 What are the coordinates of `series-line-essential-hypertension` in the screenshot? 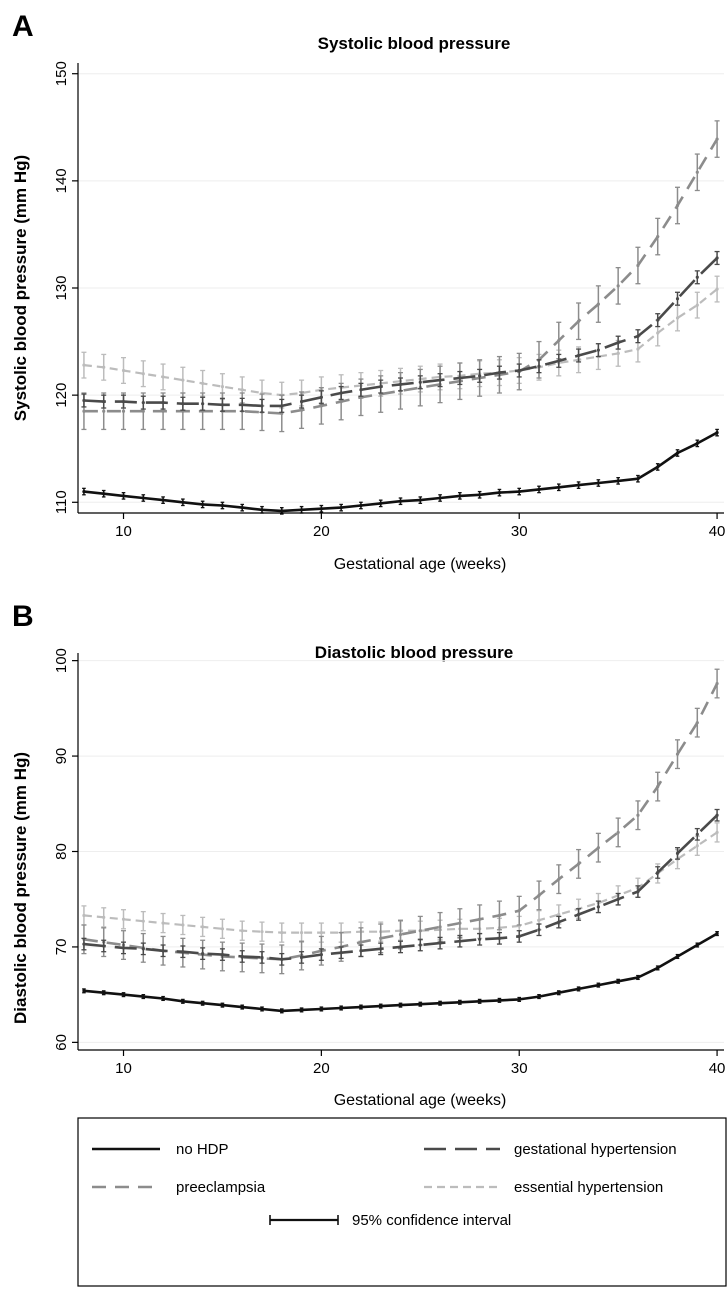 It's located at (400, 882).